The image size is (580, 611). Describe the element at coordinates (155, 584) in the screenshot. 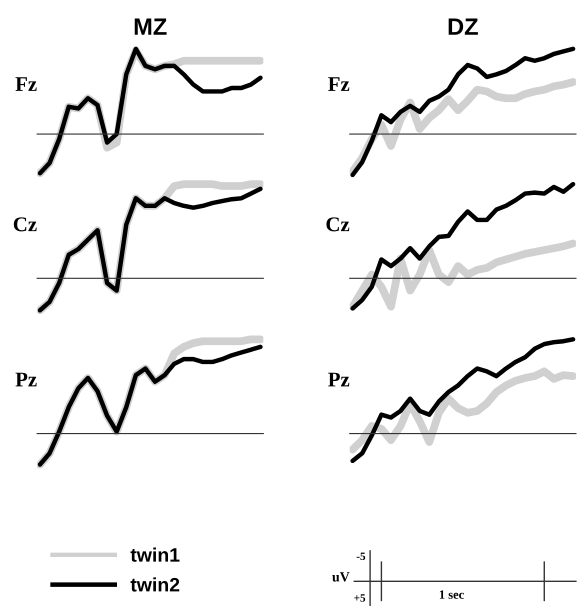

I see `legend-label: twin2` at that location.